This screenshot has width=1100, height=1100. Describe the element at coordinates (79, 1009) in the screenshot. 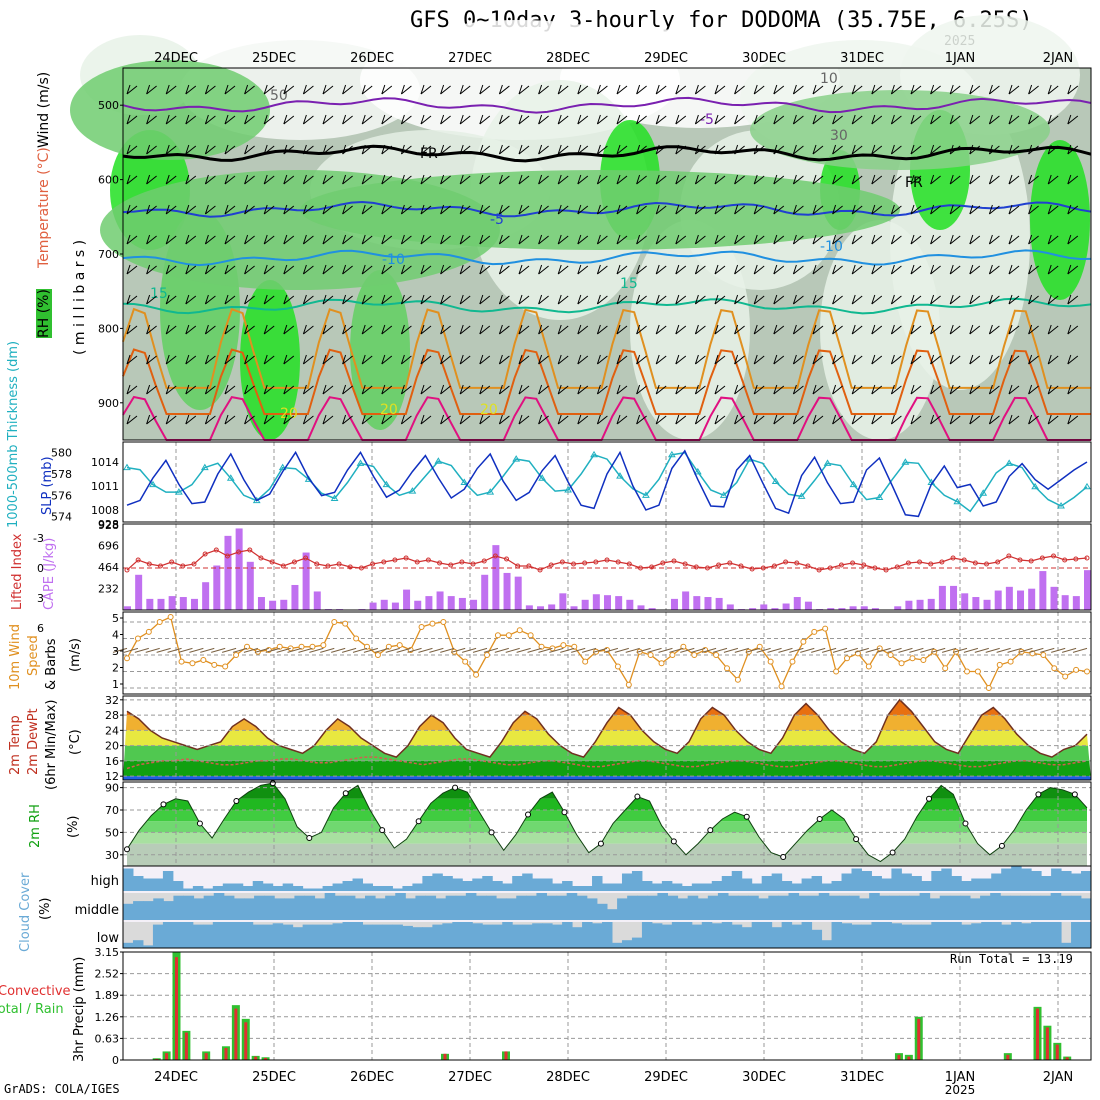

I see `label-precip-u: 3hr Precip (mm)` at that location.